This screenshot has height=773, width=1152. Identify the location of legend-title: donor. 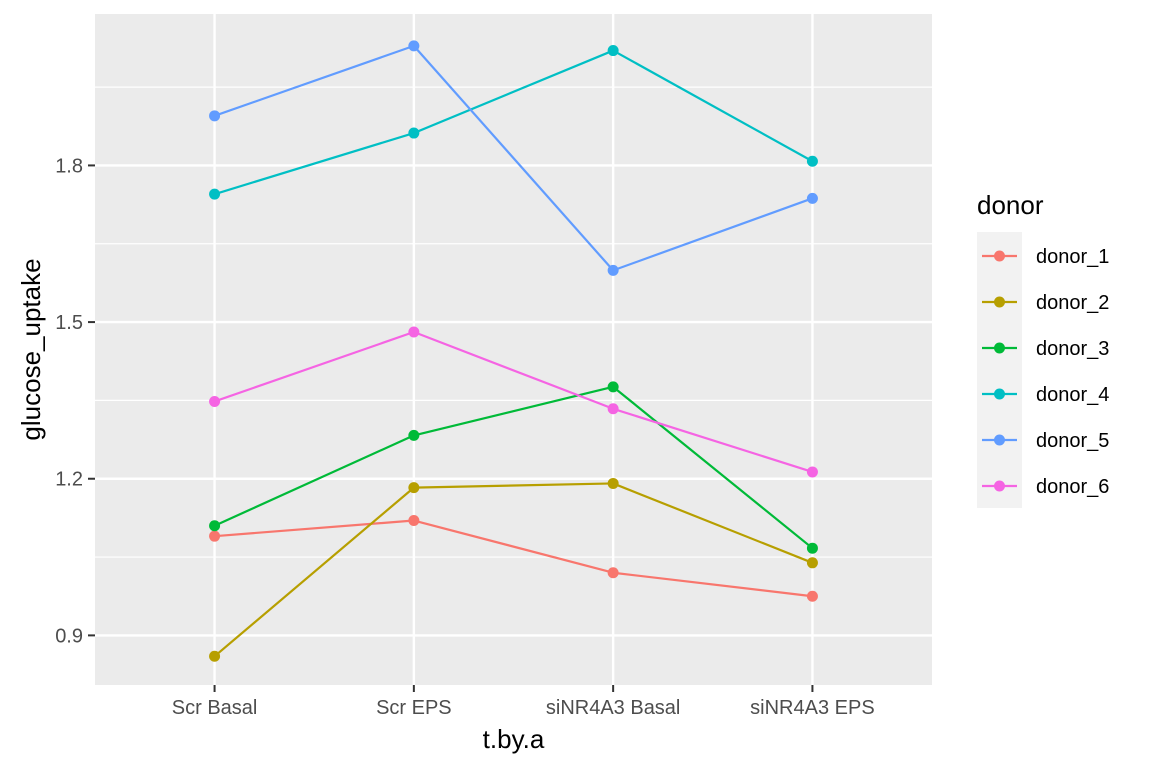
(1010, 205).